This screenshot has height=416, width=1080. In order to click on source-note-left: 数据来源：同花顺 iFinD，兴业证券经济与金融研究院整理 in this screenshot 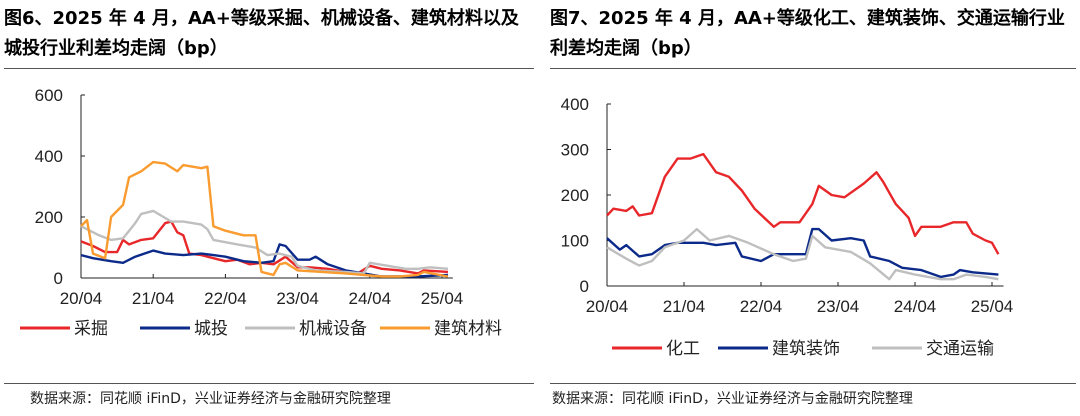, I will do `click(210, 399)`.